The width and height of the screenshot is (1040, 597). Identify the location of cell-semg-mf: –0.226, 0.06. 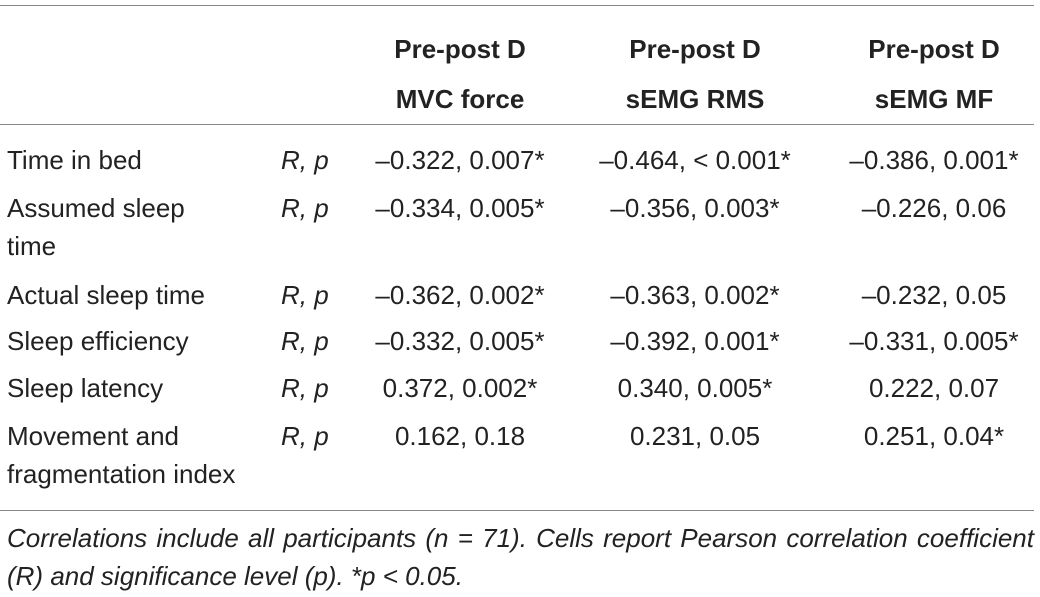
(934, 208).